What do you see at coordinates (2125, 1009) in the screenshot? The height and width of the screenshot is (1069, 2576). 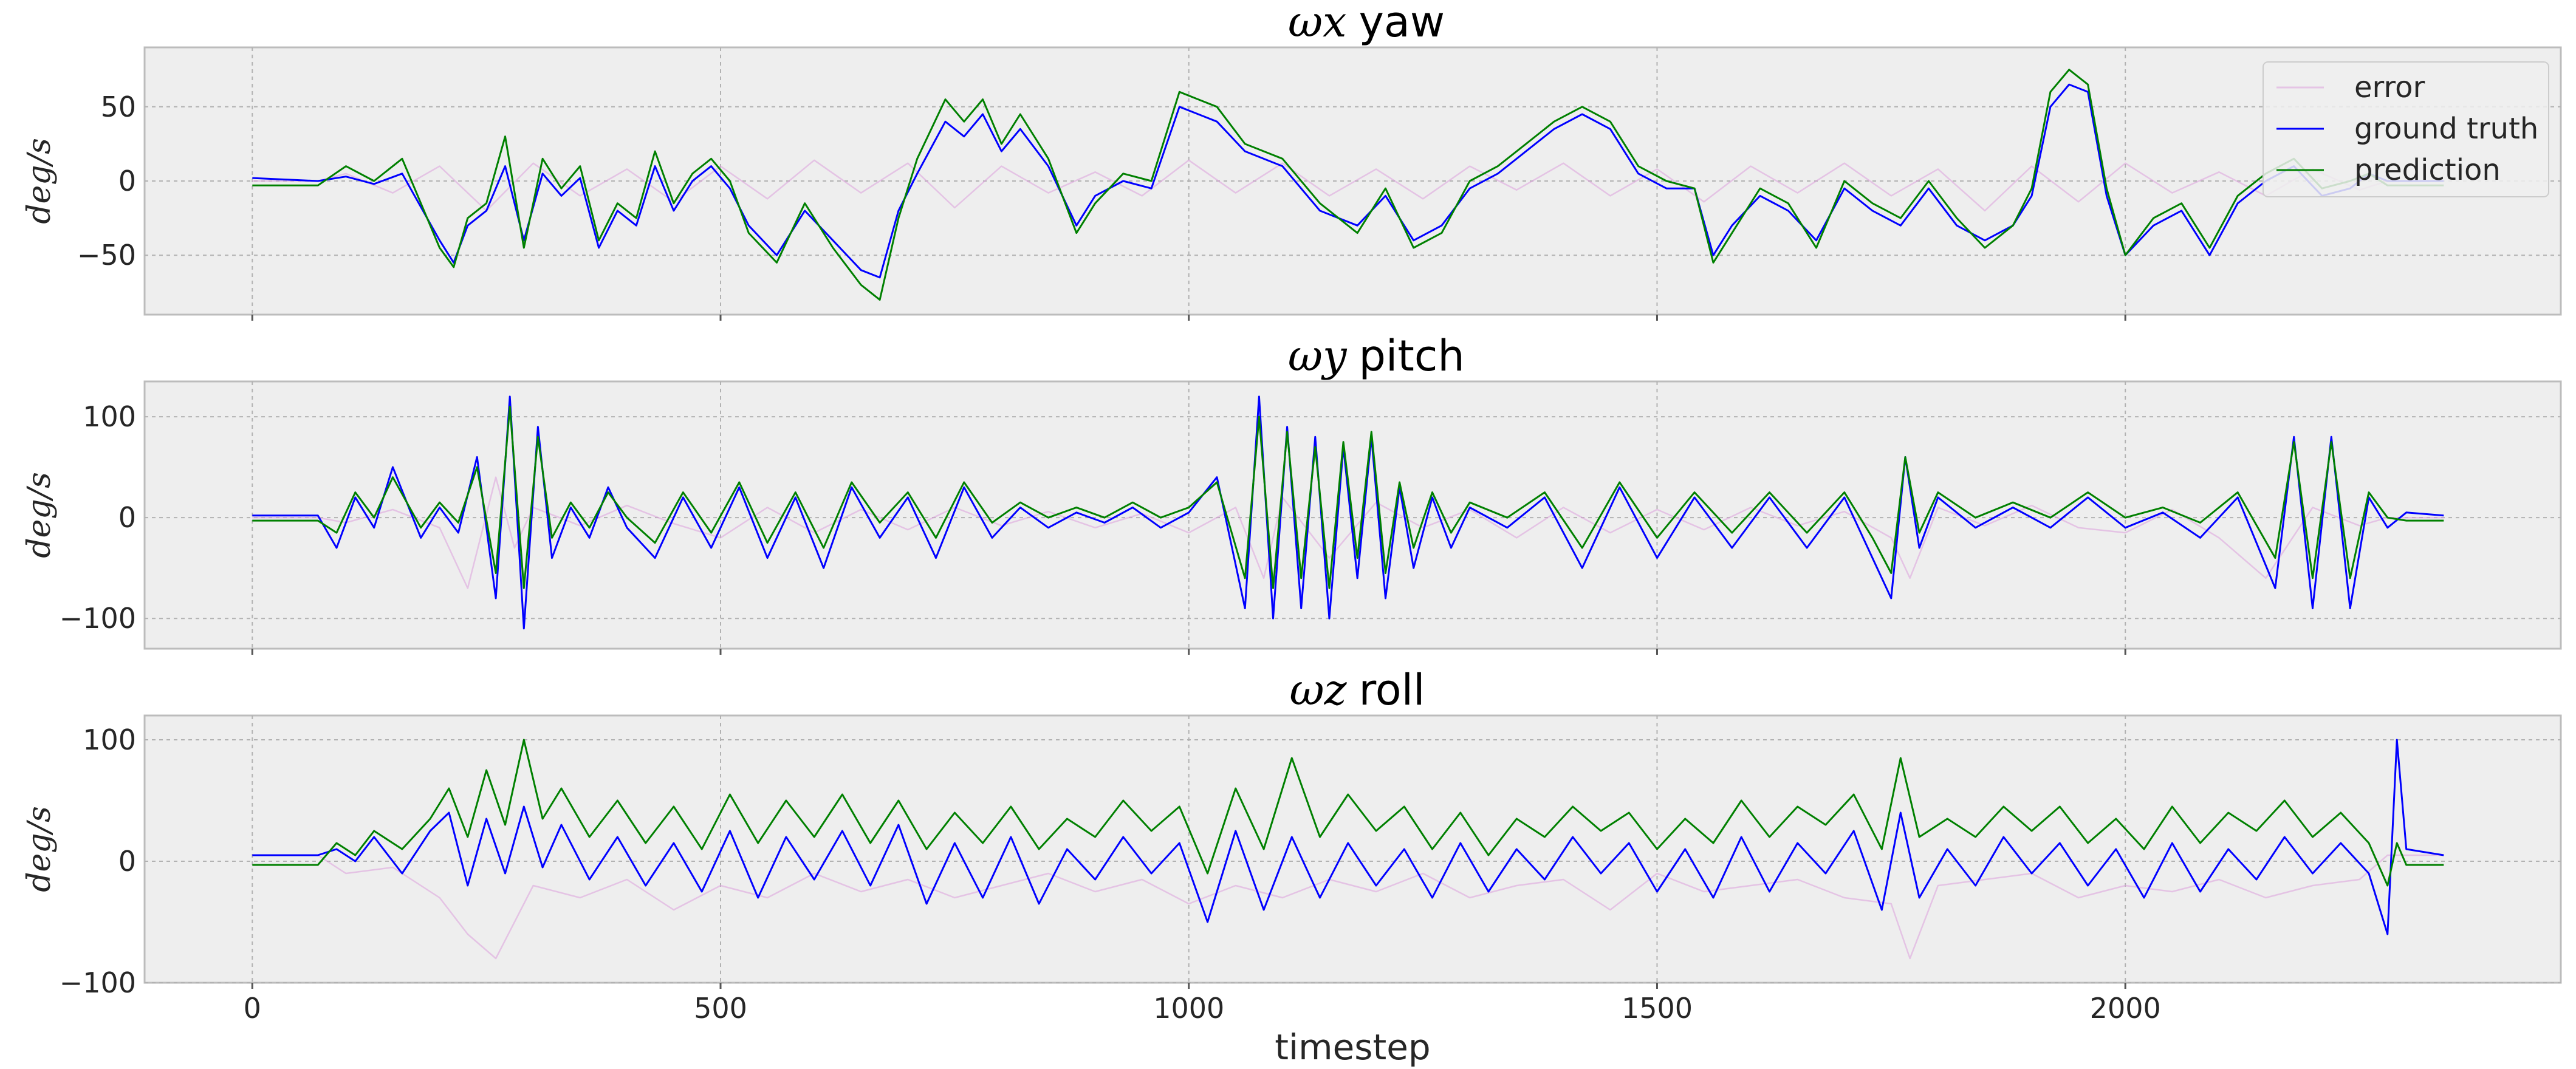 I see `x-tick-label: 2000` at bounding box center [2125, 1009].